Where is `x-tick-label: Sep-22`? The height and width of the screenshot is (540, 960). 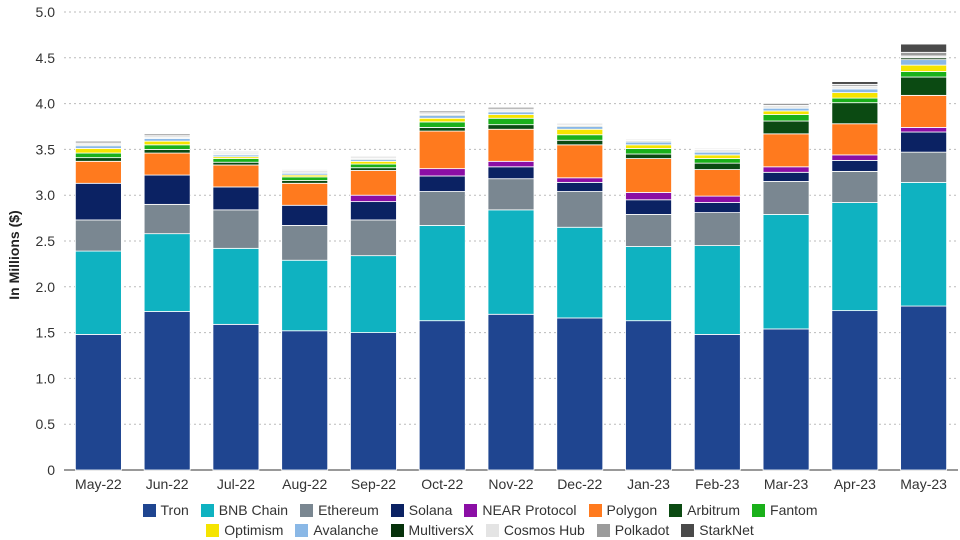
x-tick-label: Sep-22 is located at coordinates (373, 484).